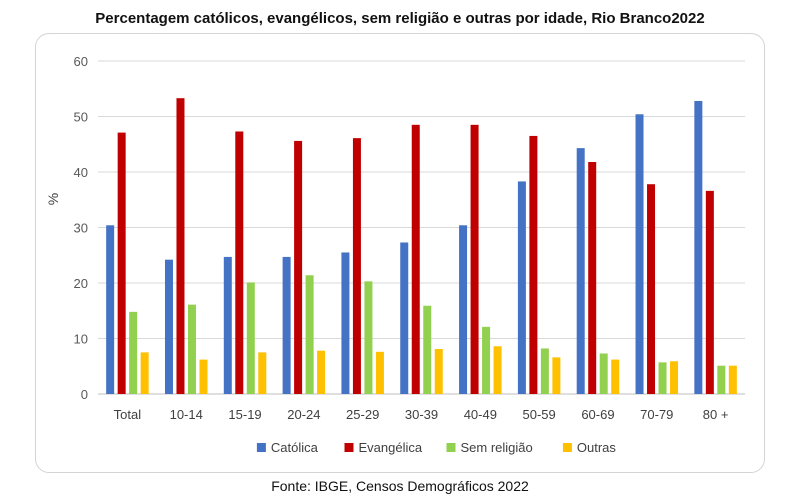 The height and width of the screenshot is (500, 800). Describe the element at coordinates (421, 414) in the screenshot. I see `x-tick-label: 30-39` at that location.